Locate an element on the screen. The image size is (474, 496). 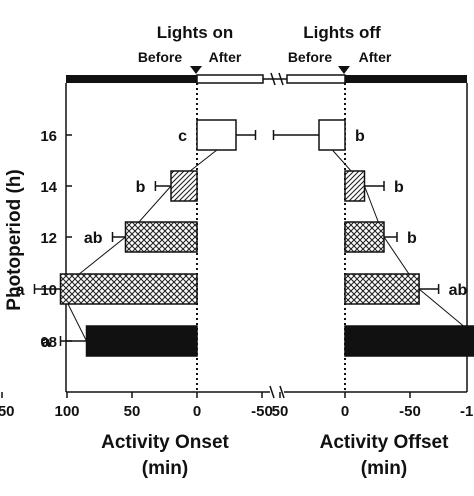
offset-after-label: After is located at coordinates (375, 57).